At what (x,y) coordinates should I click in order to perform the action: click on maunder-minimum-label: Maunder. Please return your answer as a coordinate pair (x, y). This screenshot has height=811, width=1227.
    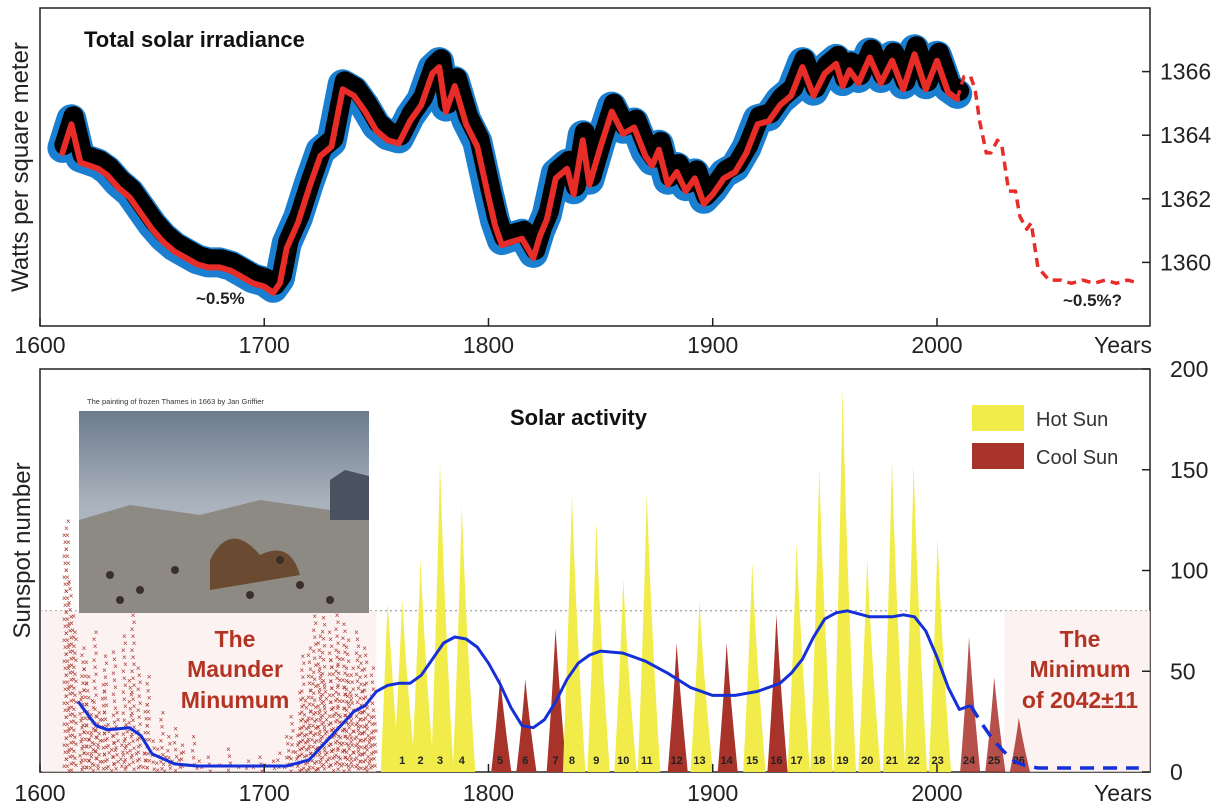
    Looking at the image, I should click on (235, 669).